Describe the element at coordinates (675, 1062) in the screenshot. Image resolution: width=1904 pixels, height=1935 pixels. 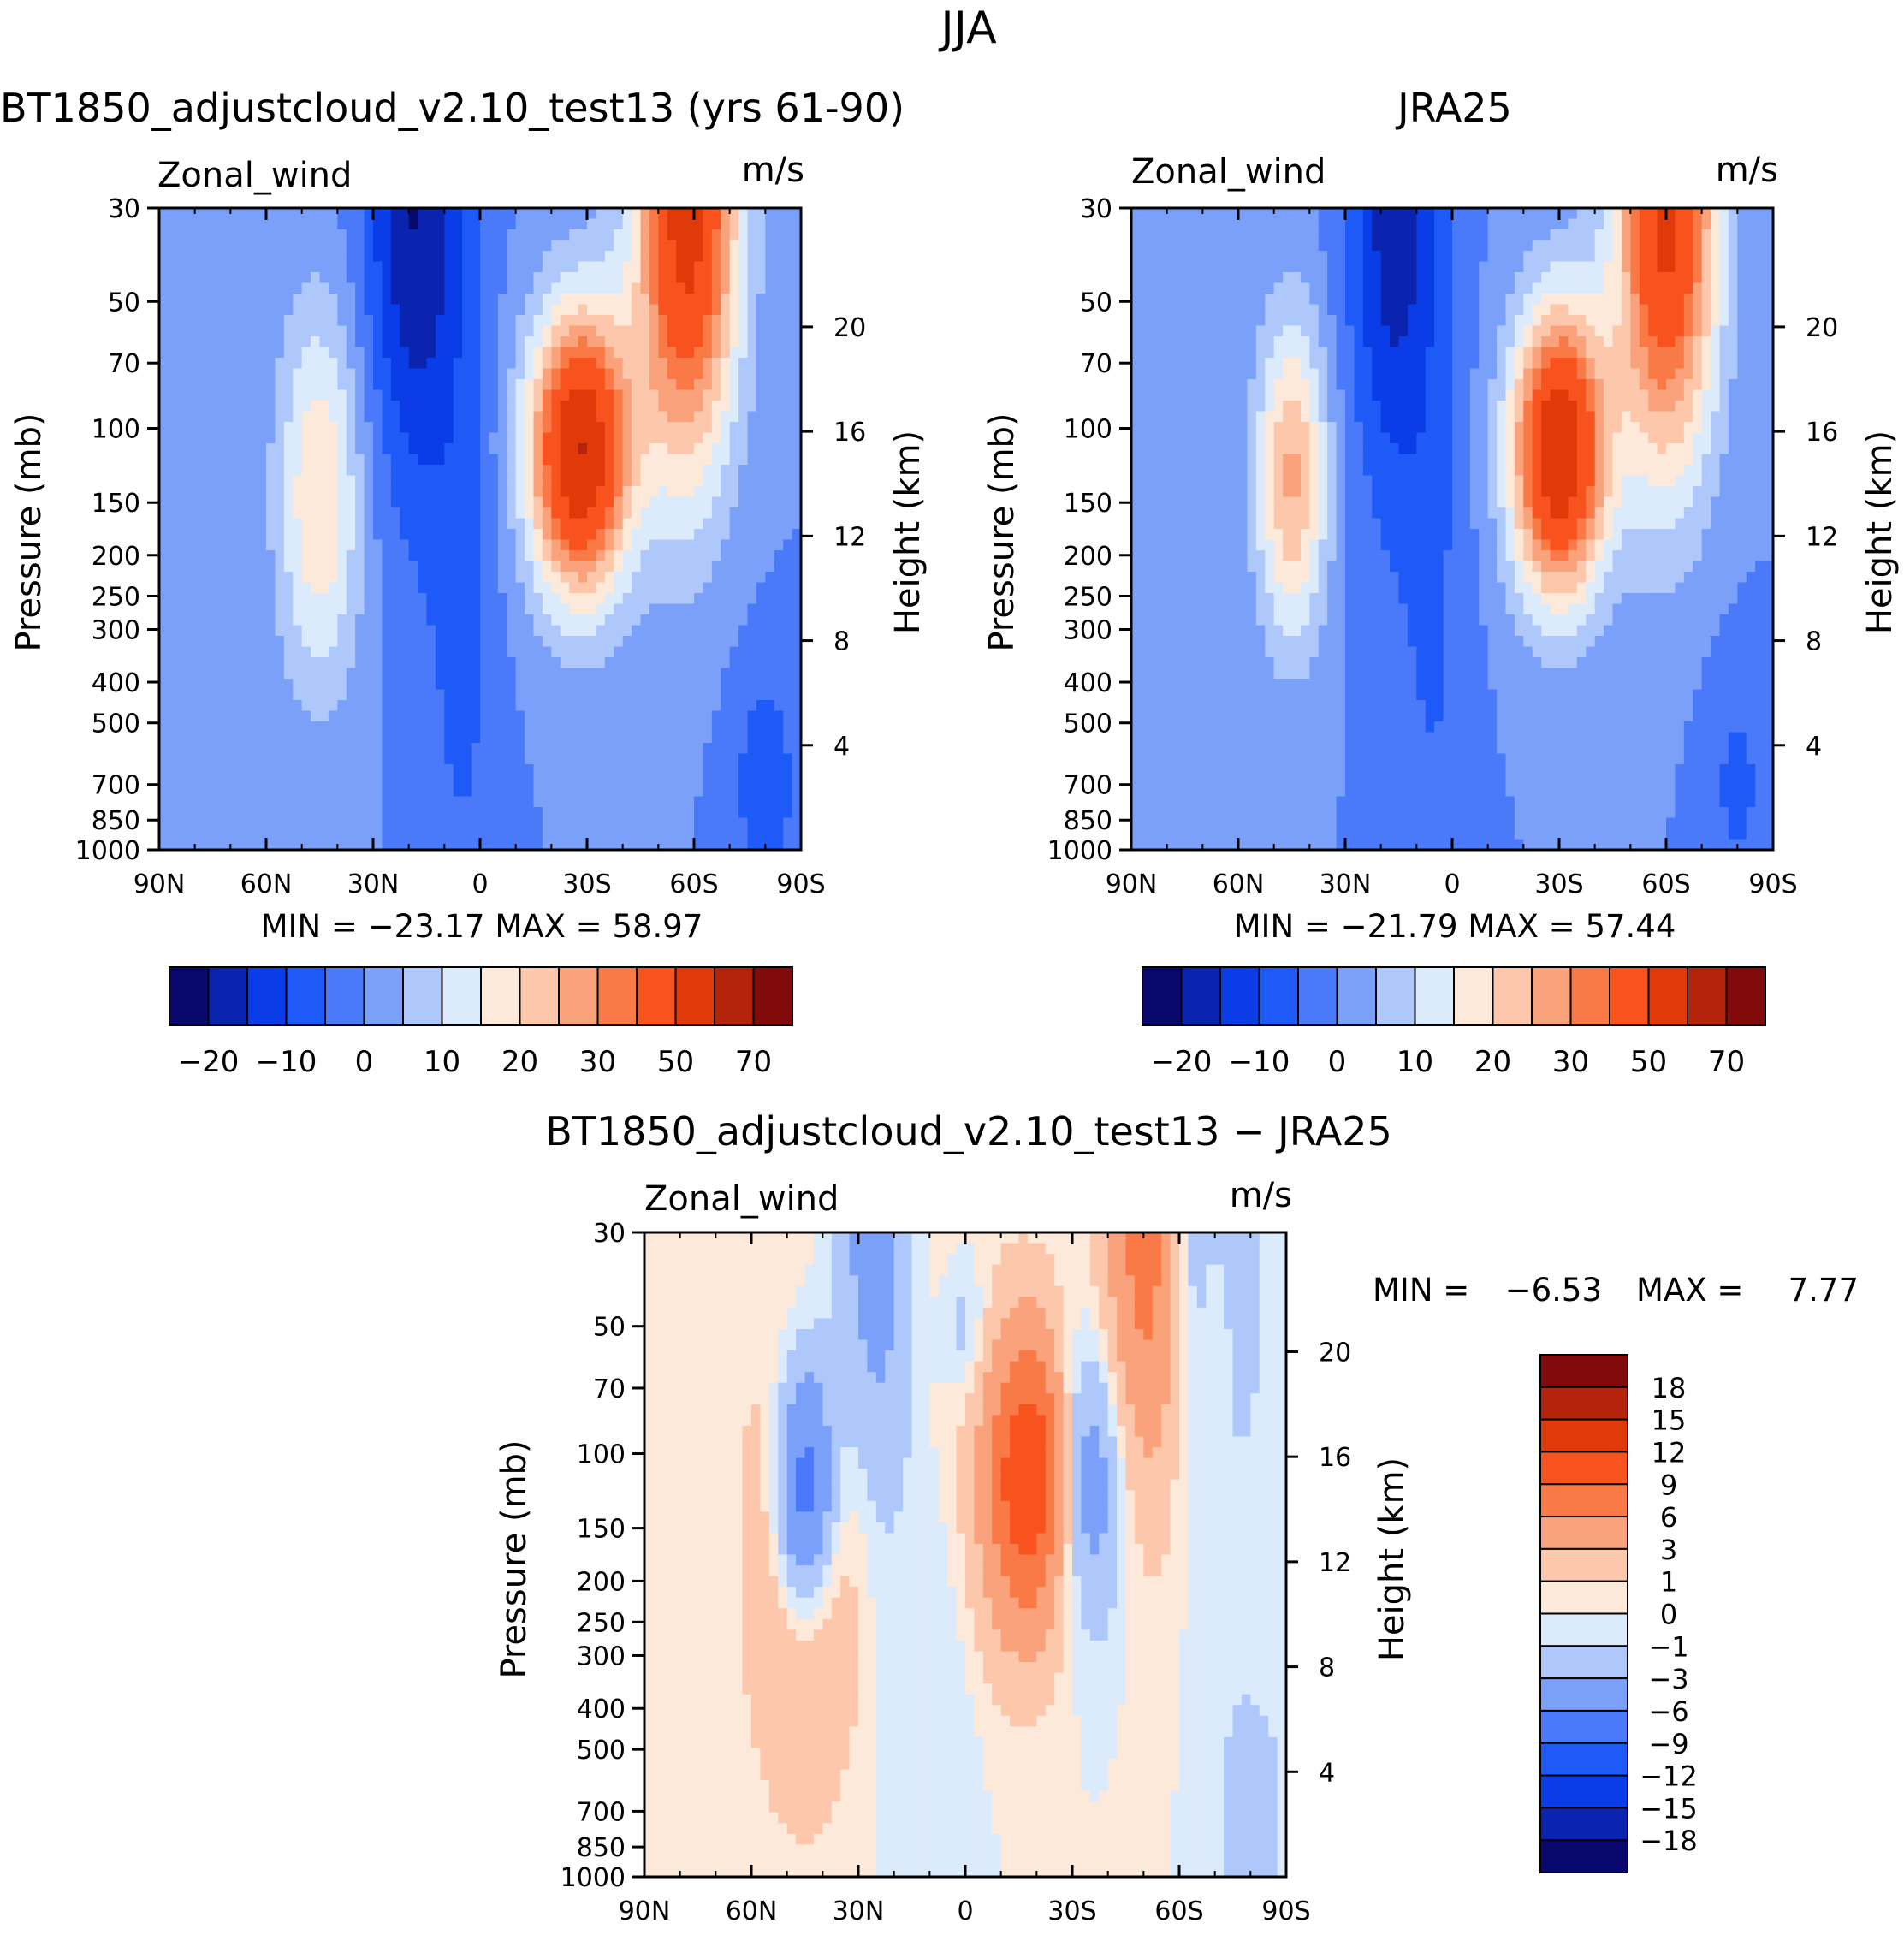
I see `colorbar-label: 50` at that location.